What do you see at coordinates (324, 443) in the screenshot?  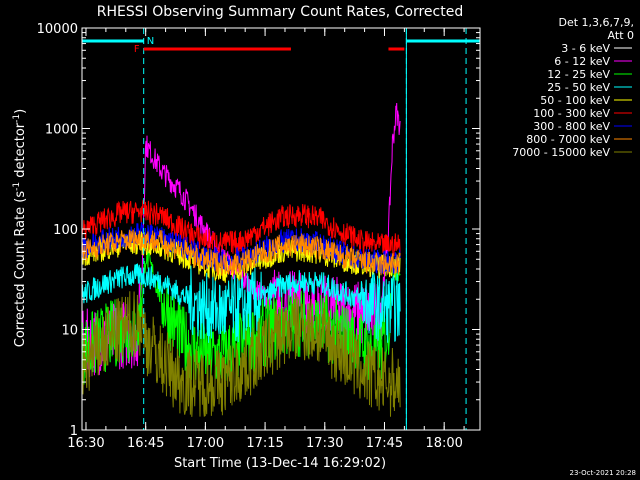 I see `x-tick-label: 17:30` at bounding box center [324, 443].